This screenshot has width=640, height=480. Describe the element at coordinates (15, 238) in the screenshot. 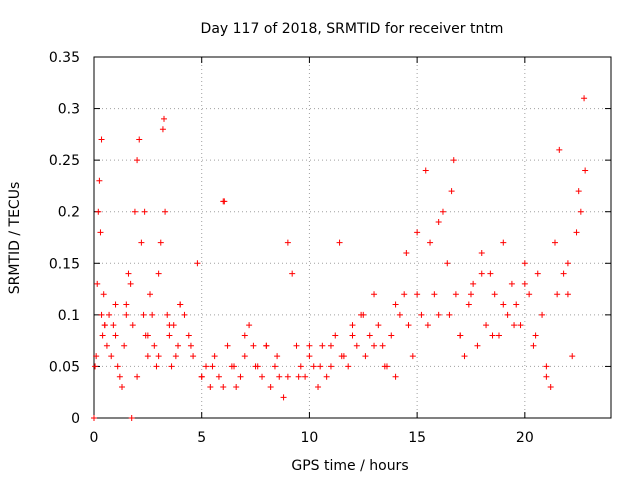

I see `y-axis-label: SRMTID / TECUs` at that location.